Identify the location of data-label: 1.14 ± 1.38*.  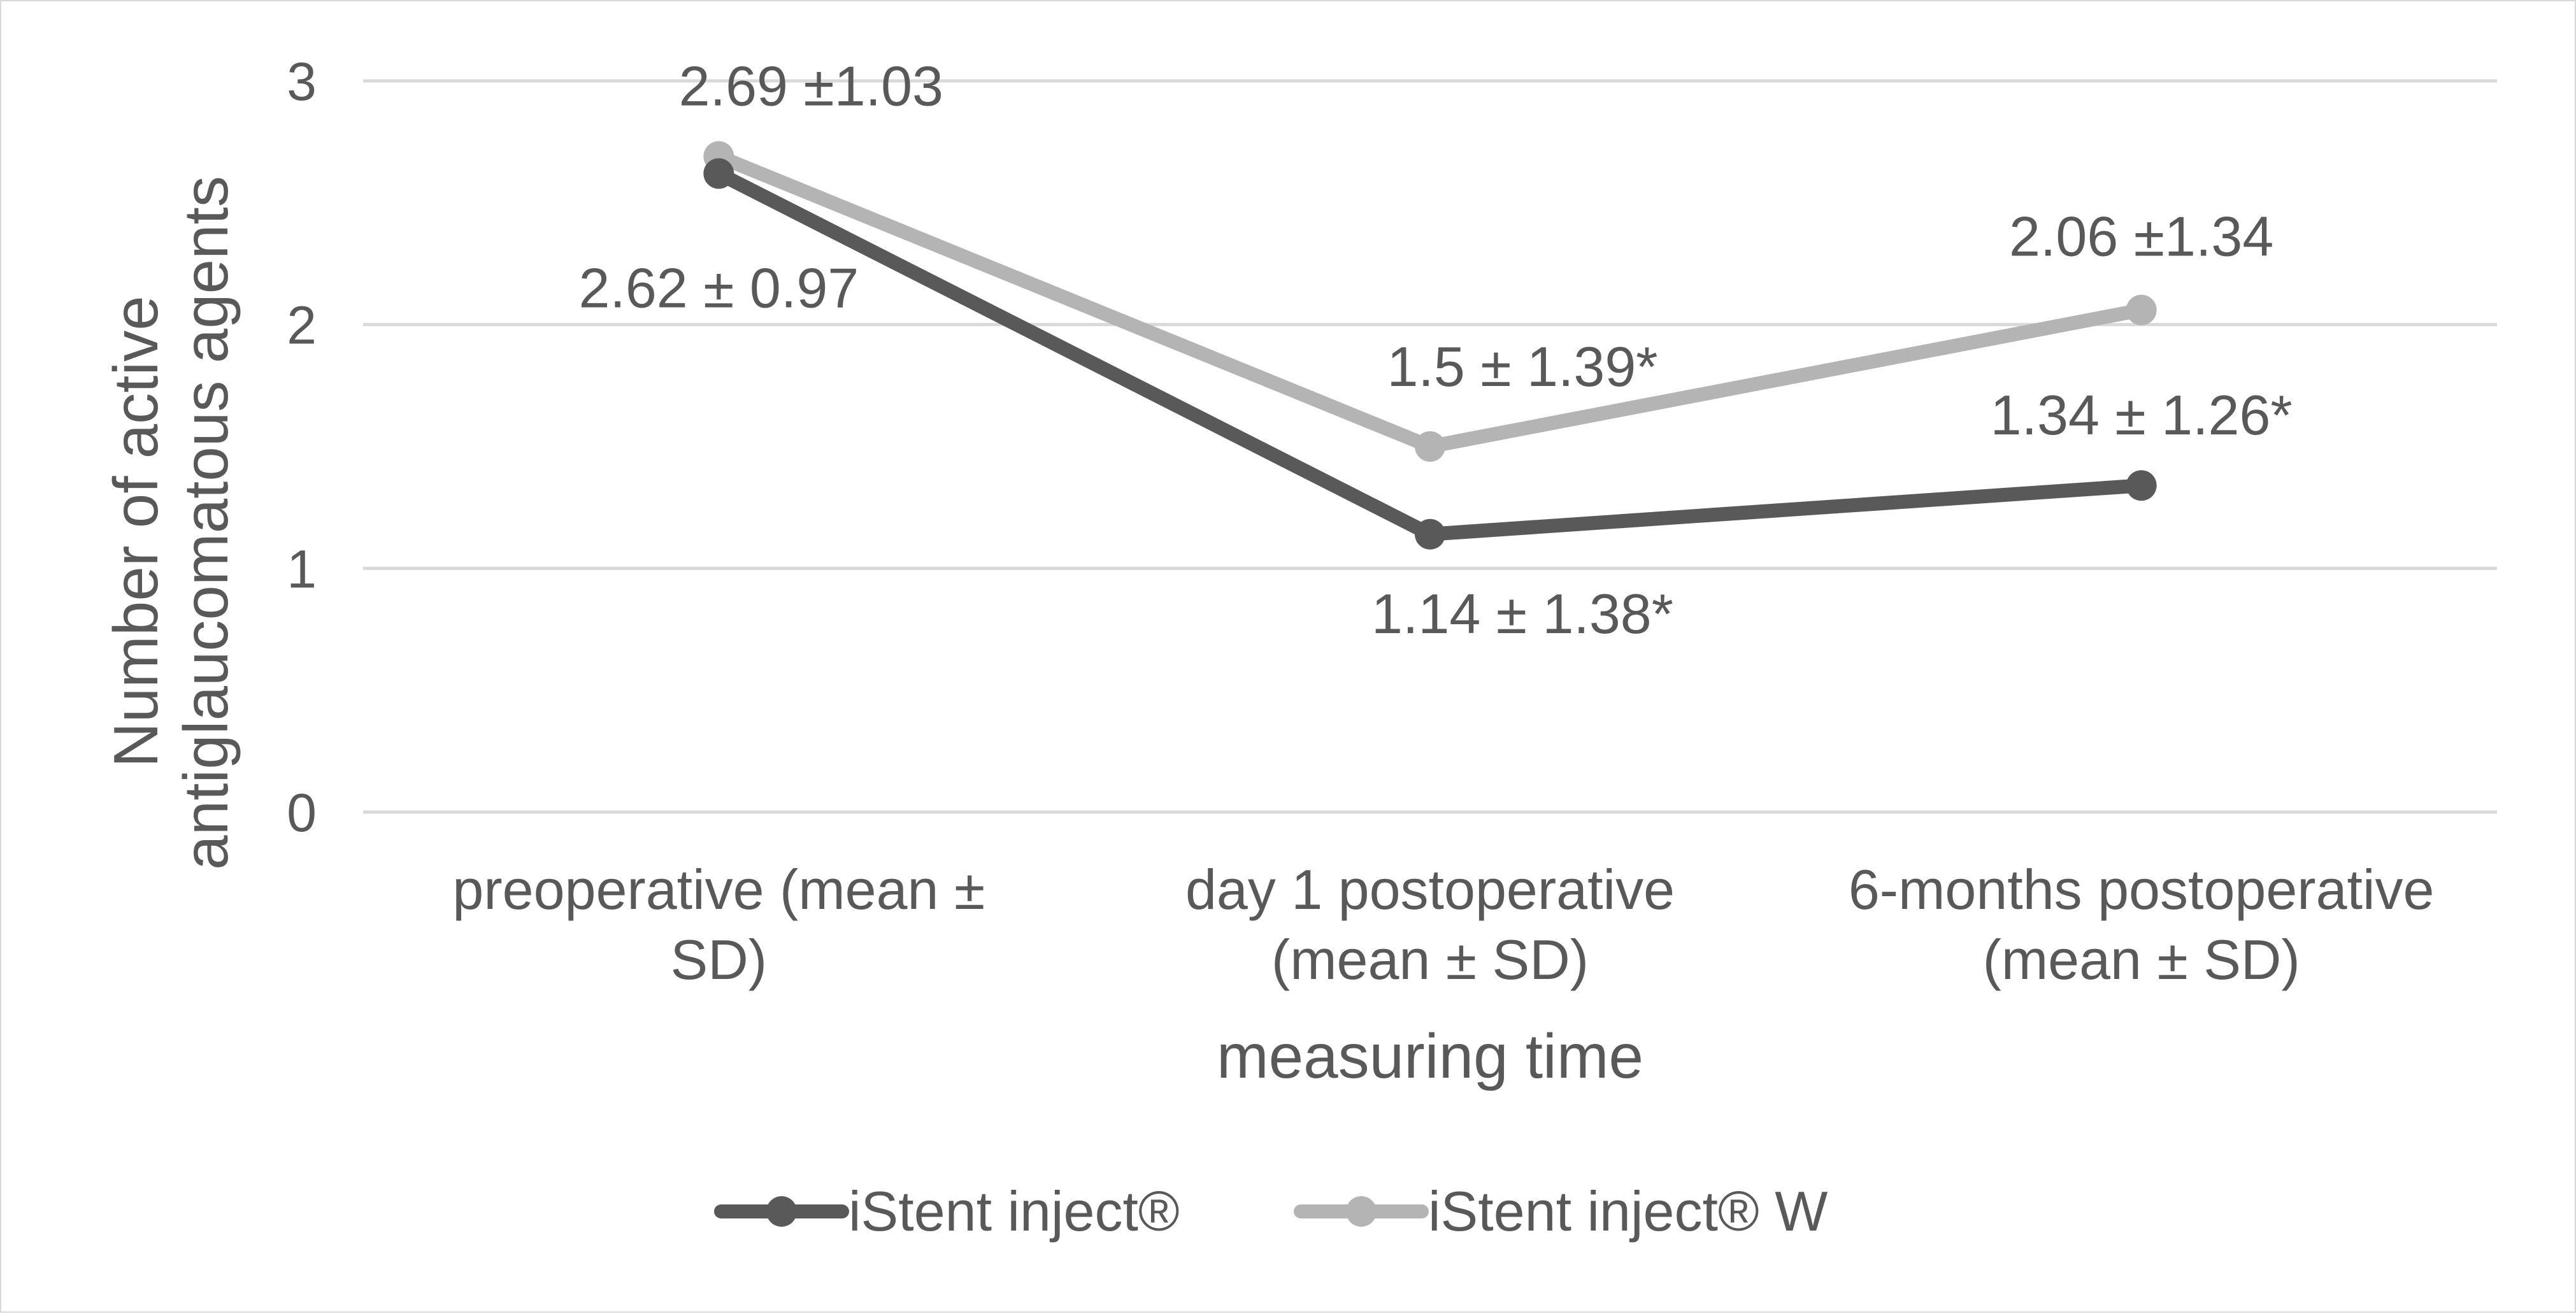
(1522, 613).